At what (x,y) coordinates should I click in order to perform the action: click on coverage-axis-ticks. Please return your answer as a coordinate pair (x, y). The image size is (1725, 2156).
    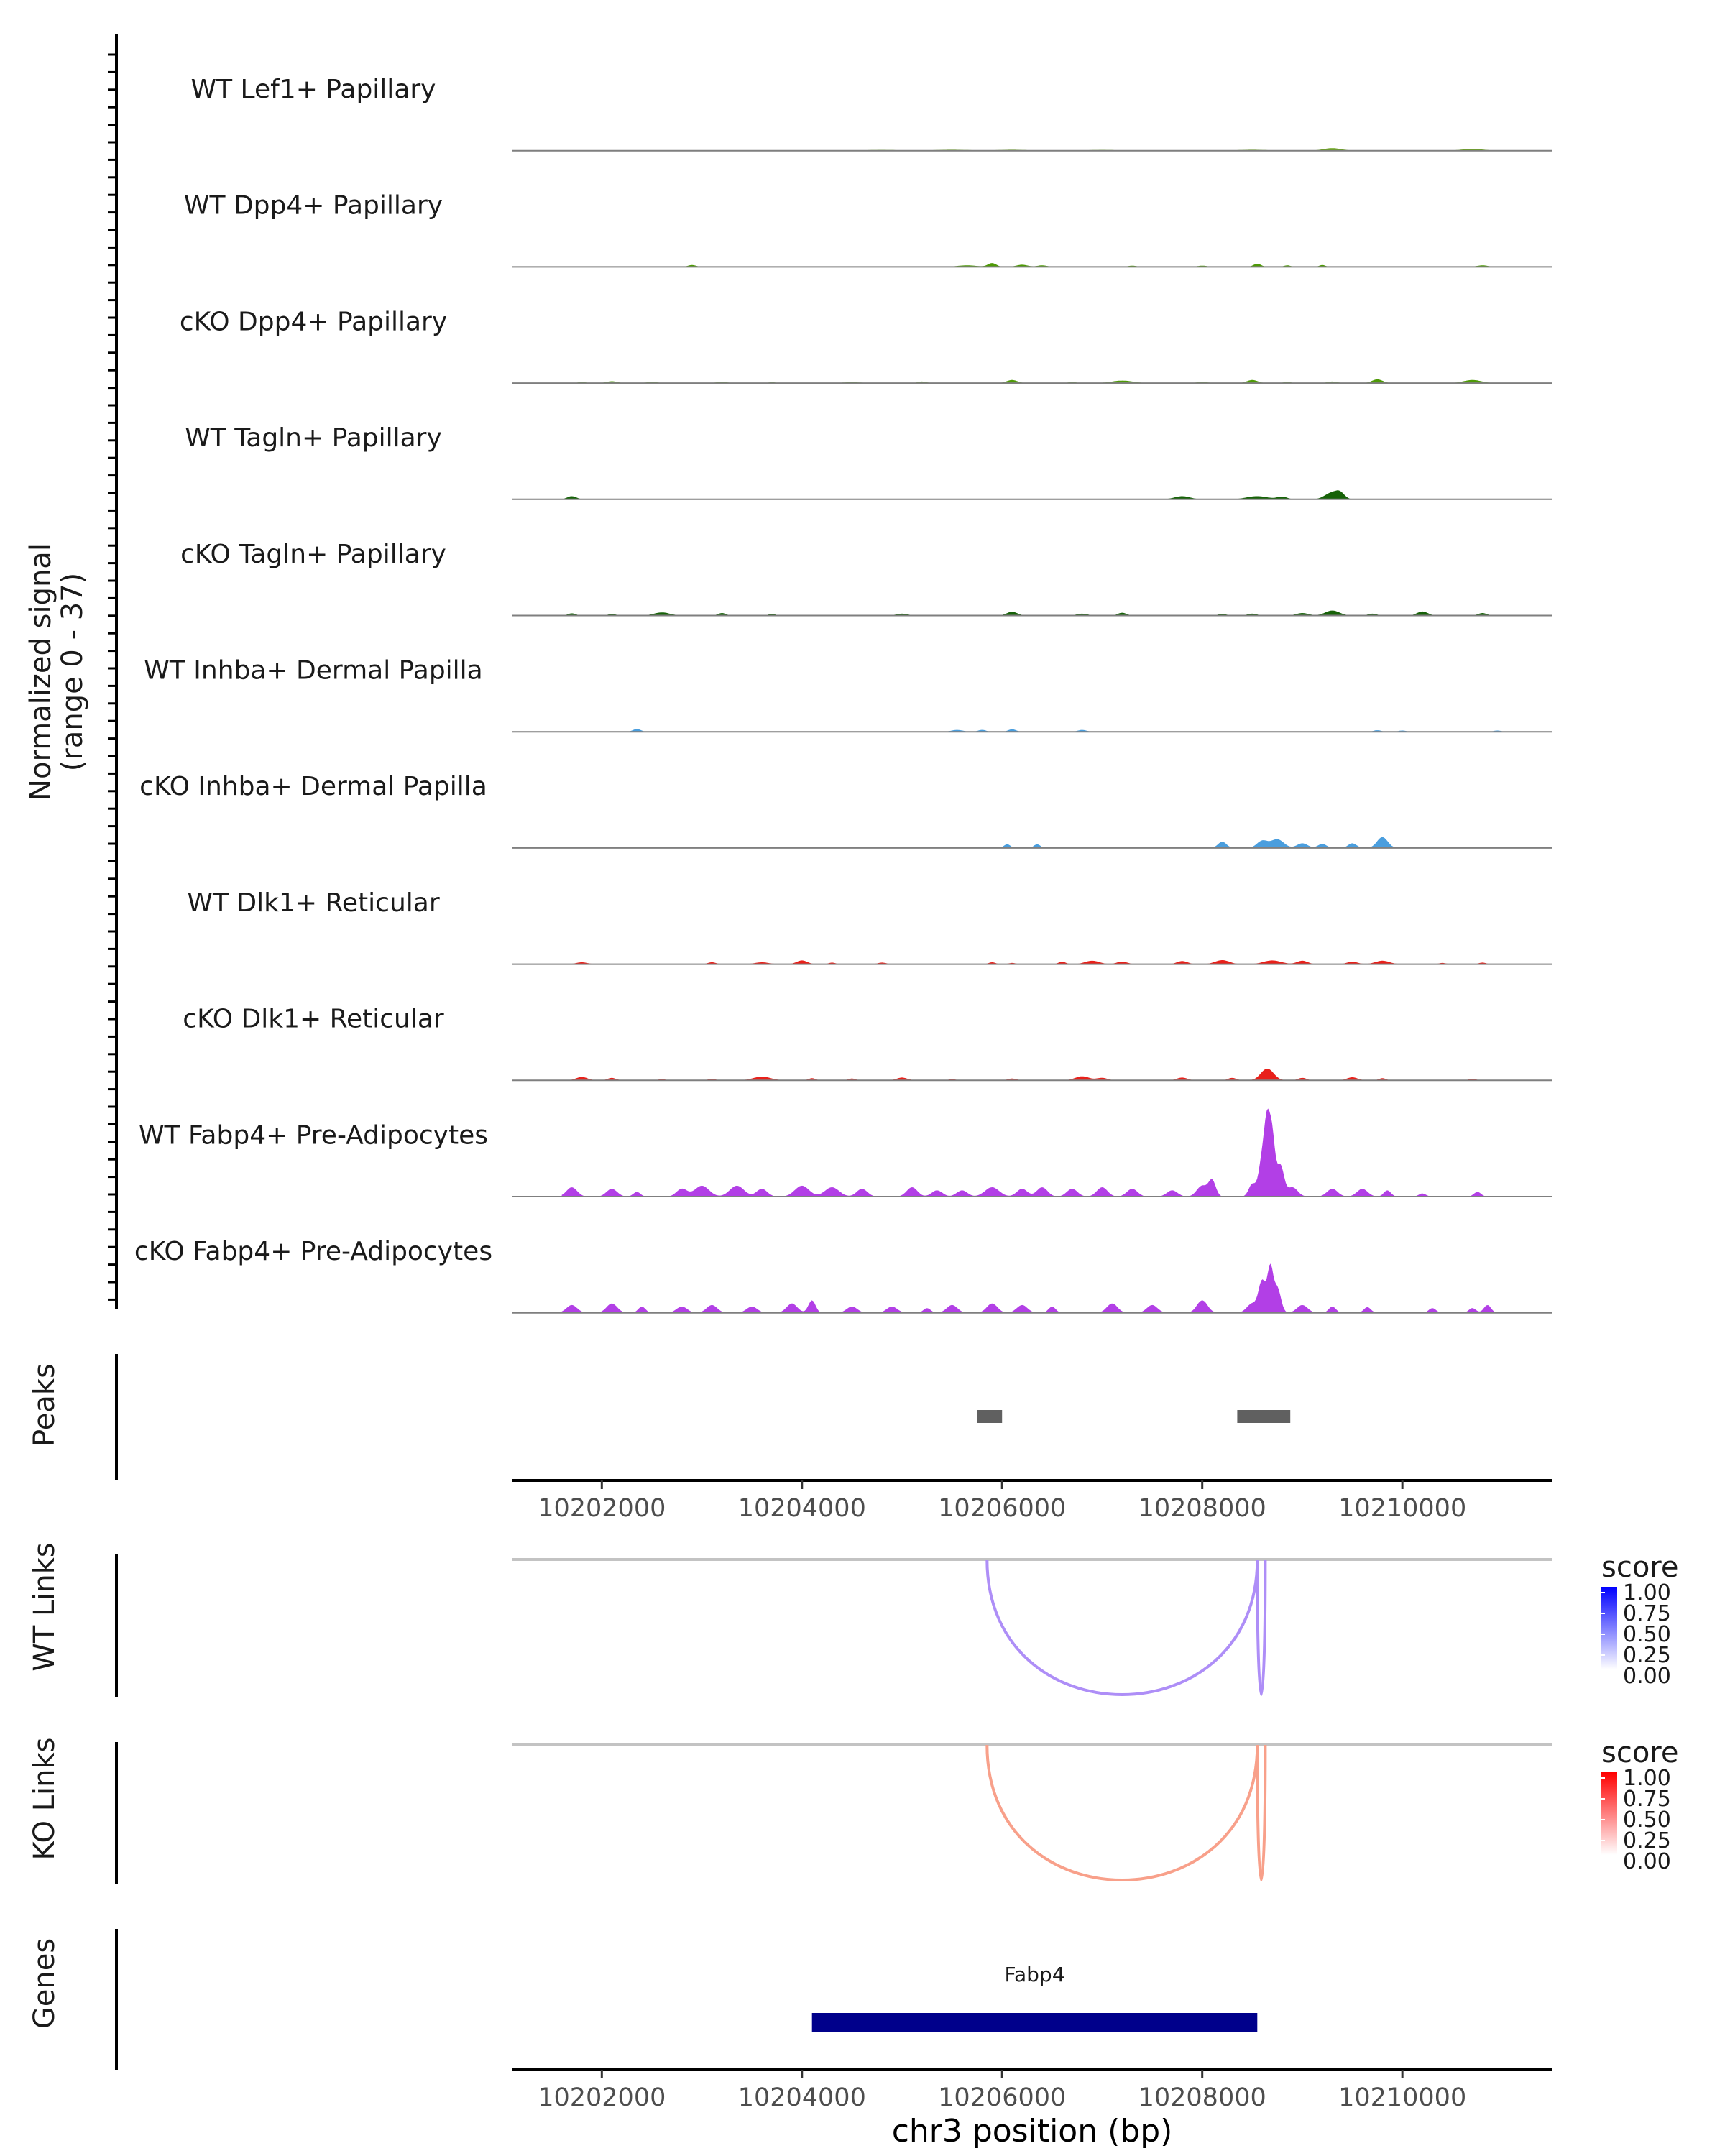
    Looking at the image, I should click on (112, 677).